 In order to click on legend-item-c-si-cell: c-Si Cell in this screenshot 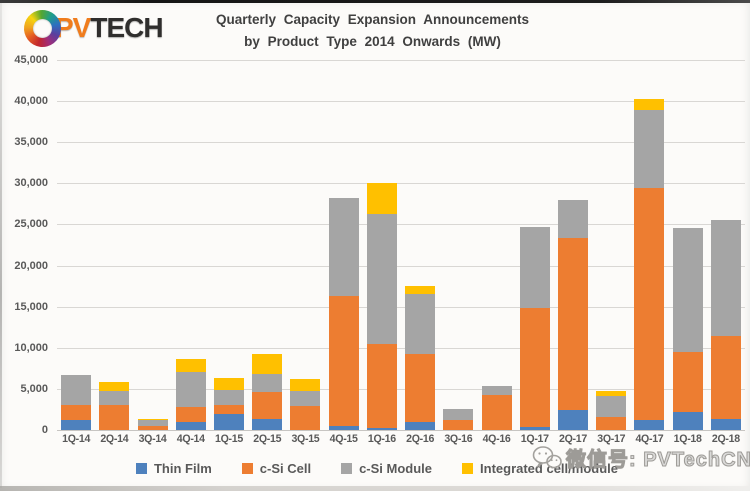, I will do `click(276, 468)`.